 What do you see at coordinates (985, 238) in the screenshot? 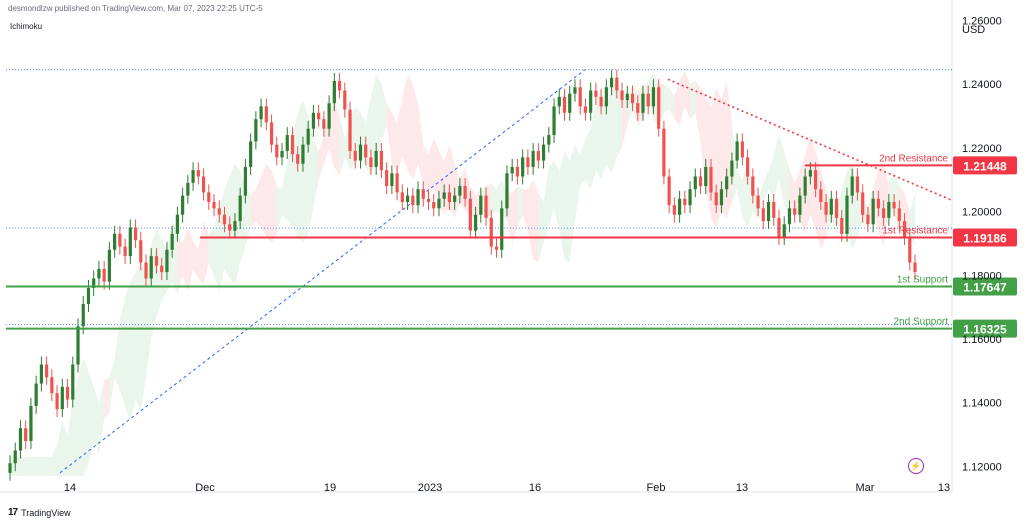
I see `level-price-label: 1.19186` at bounding box center [985, 238].